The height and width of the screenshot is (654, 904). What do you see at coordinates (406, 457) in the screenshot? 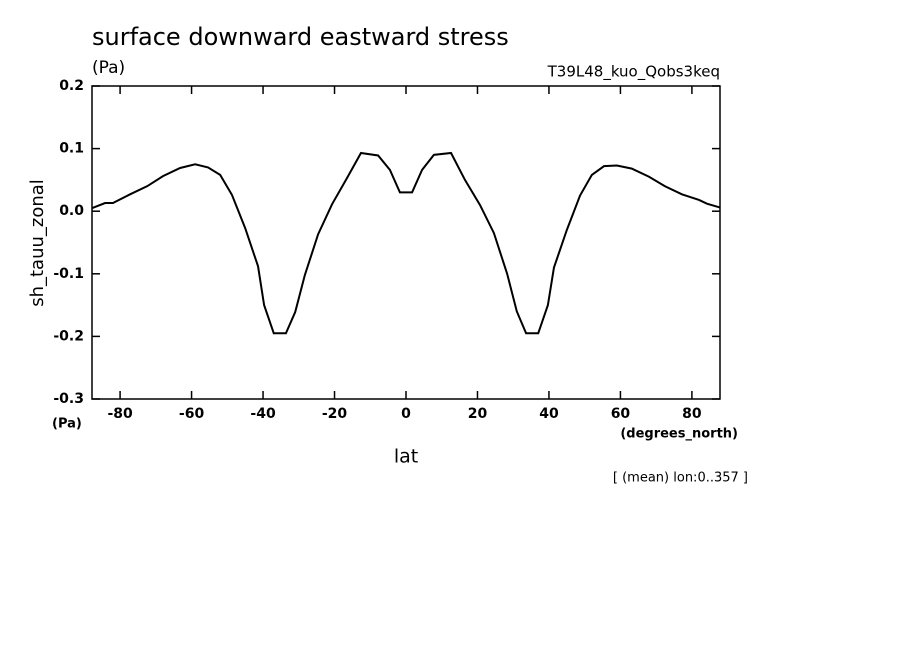
I see `x-axis-label: lat` at bounding box center [406, 457].